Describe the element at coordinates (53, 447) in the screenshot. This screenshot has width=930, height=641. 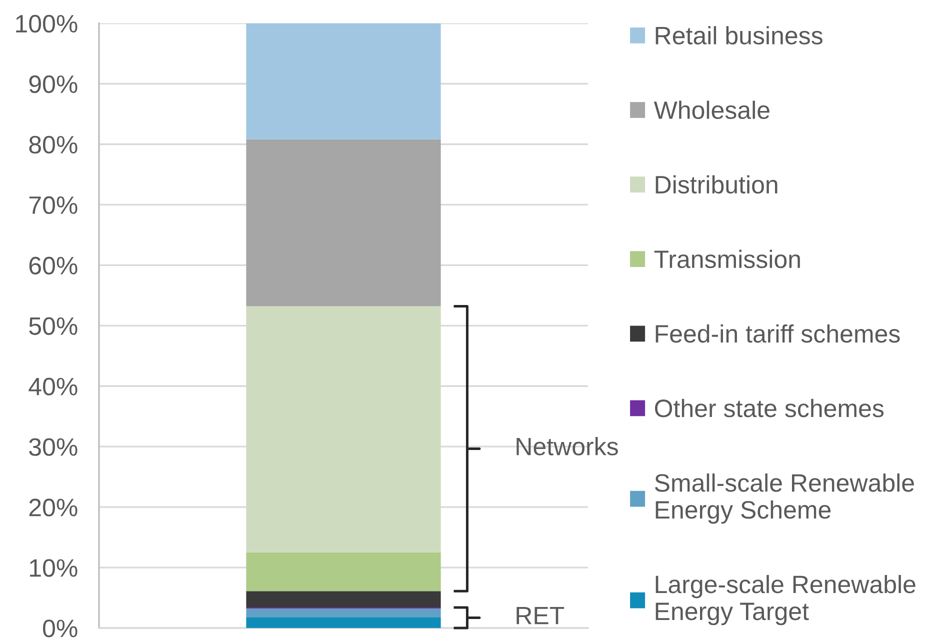
I see `y-tick-label: 30%` at that location.